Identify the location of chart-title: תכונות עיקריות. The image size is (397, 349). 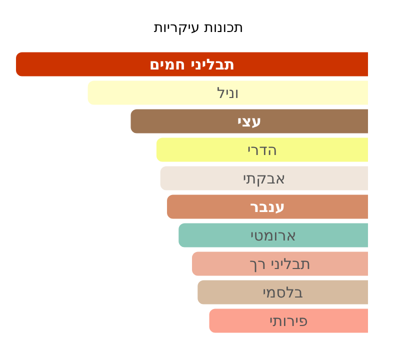
(199, 28).